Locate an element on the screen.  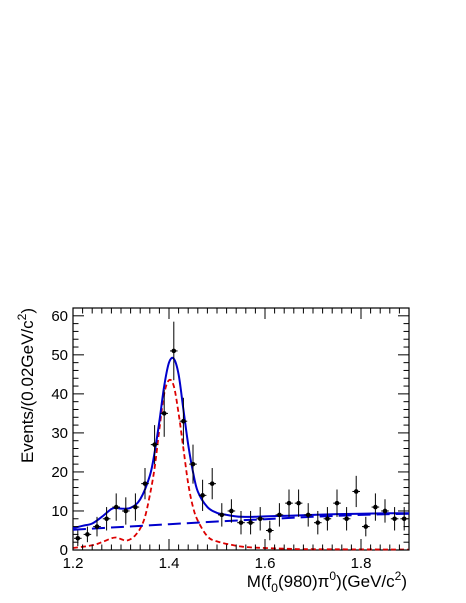
x-axis-title: M(f0(980)π0)(GeV/c2) is located at coordinates (327, 582).